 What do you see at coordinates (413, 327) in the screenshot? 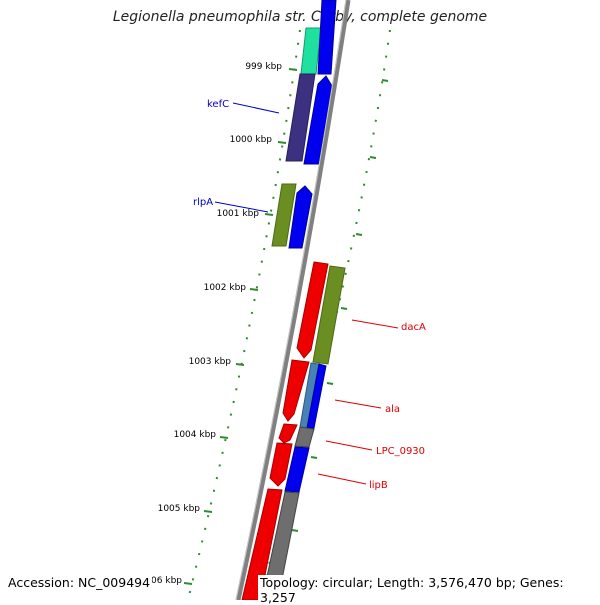
I see `gene-label-dacA: dacA` at bounding box center [413, 327].